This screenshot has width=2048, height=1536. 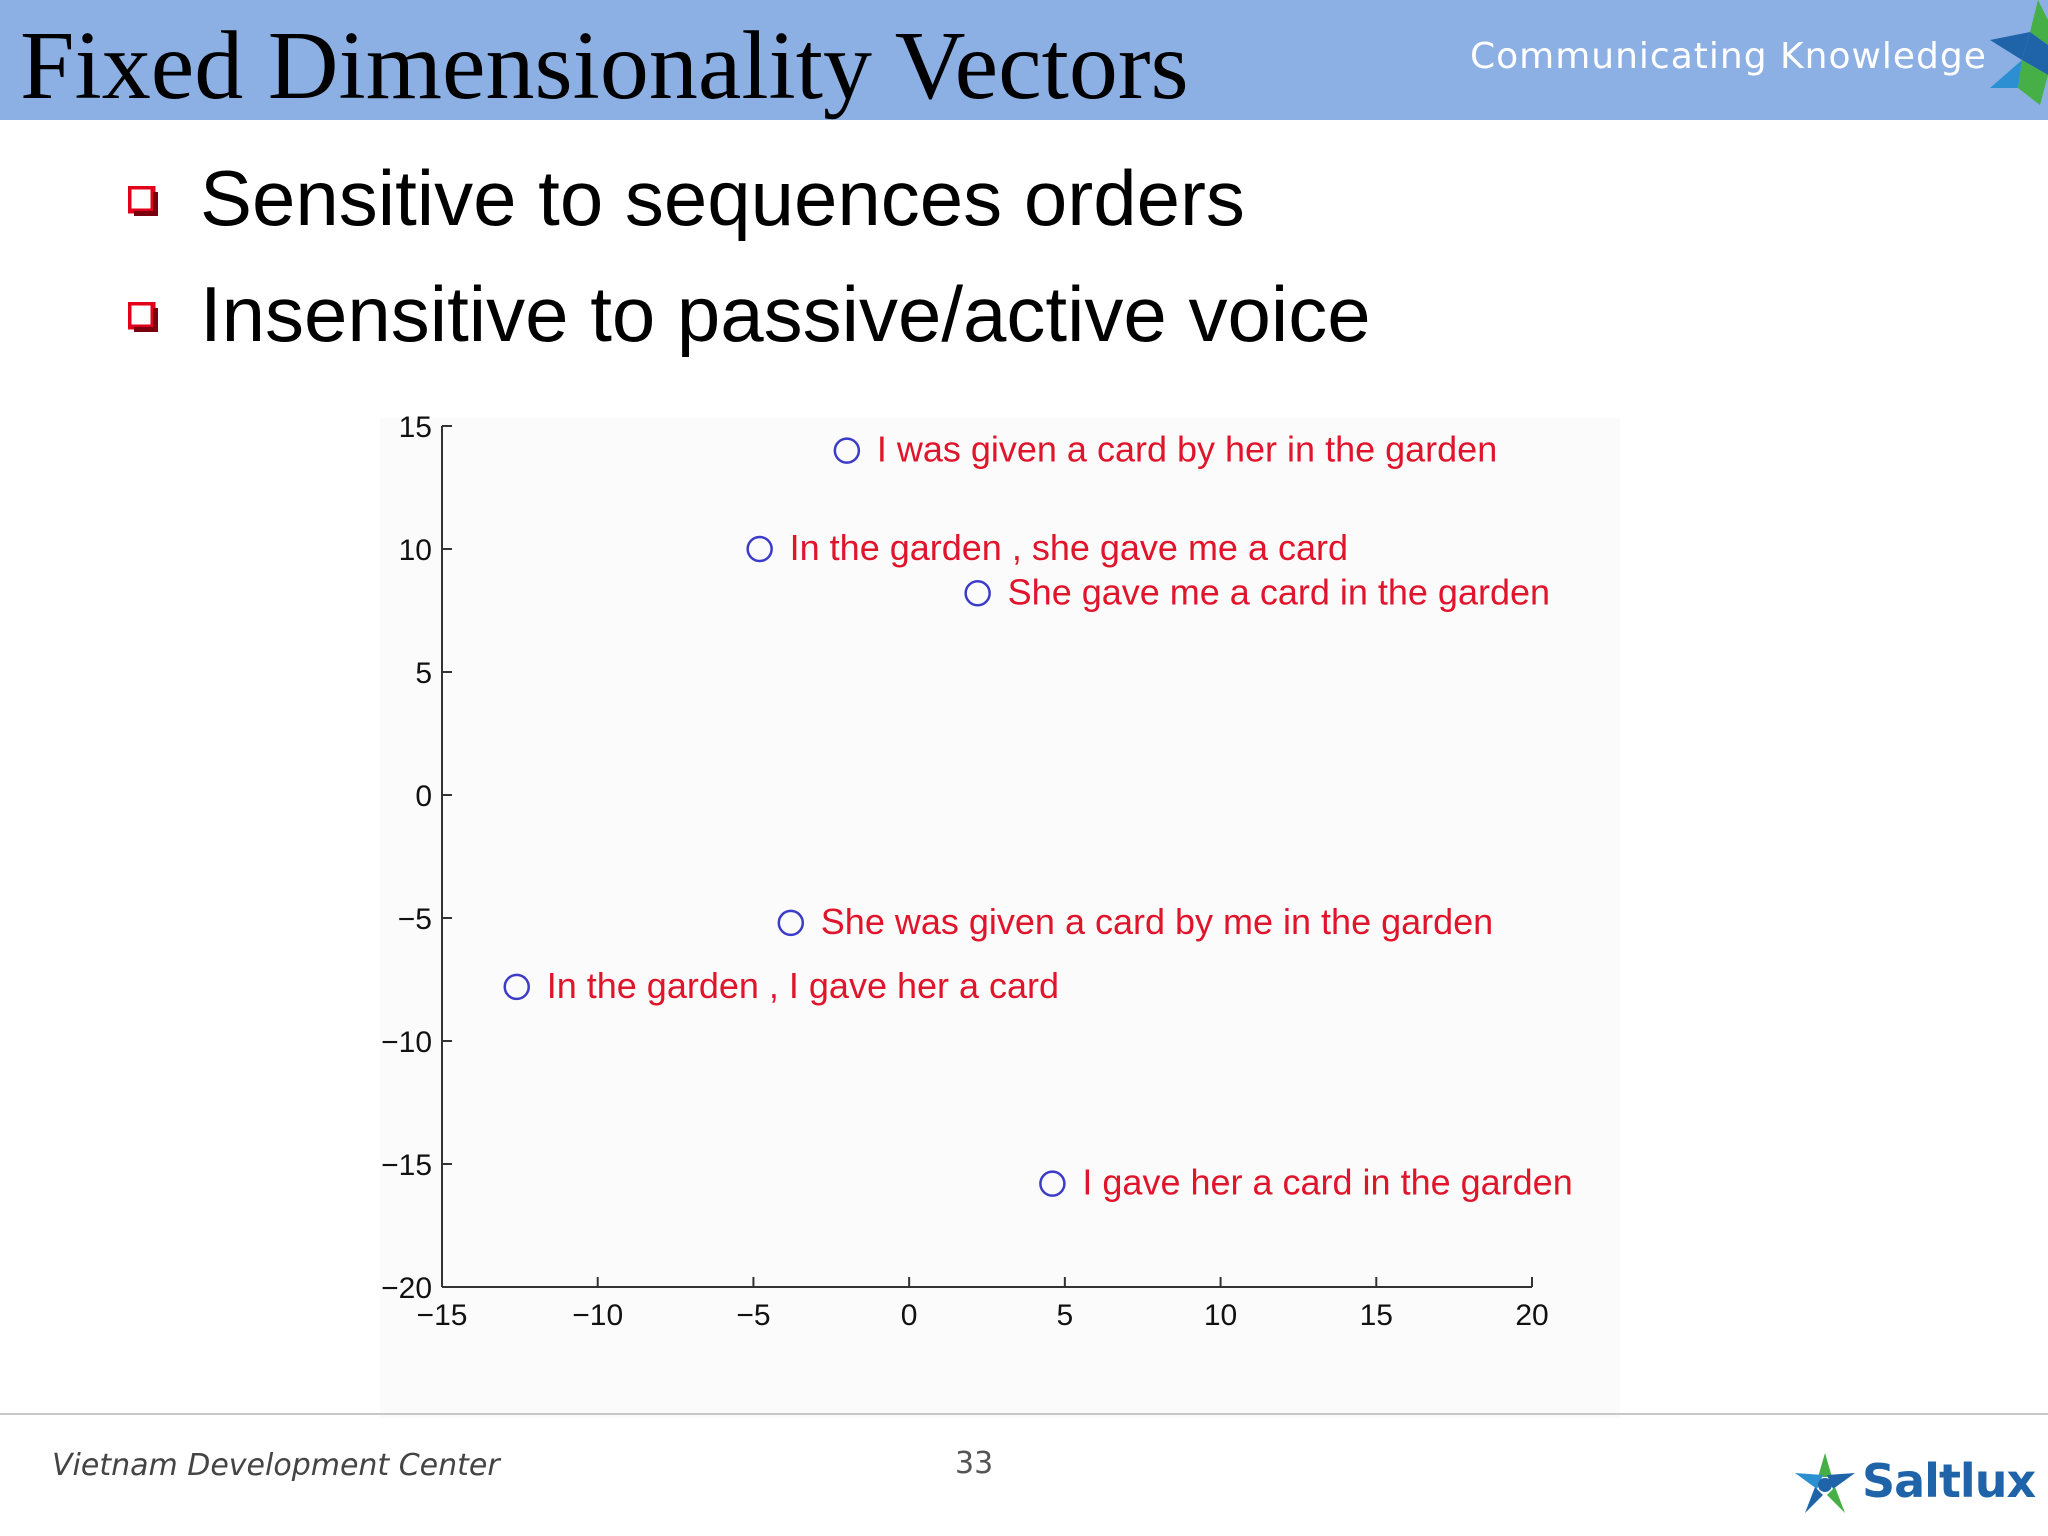 I want to click on slide-title: Fixed Dimensionality Vectors, so click(x=604, y=66).